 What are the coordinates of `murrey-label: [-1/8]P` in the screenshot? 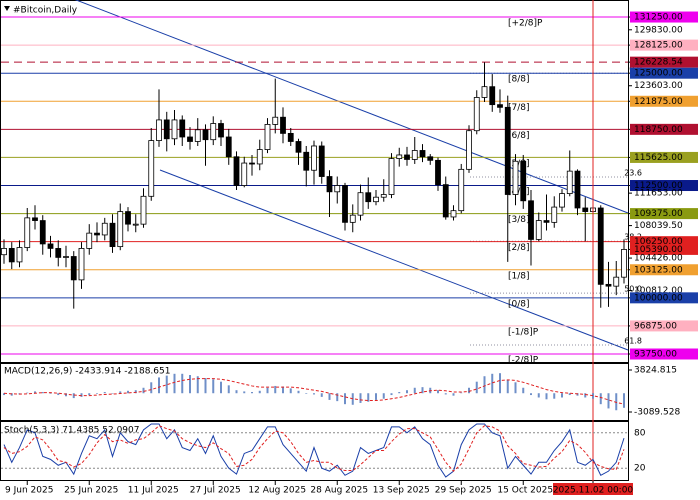 It's located at (523, 332).